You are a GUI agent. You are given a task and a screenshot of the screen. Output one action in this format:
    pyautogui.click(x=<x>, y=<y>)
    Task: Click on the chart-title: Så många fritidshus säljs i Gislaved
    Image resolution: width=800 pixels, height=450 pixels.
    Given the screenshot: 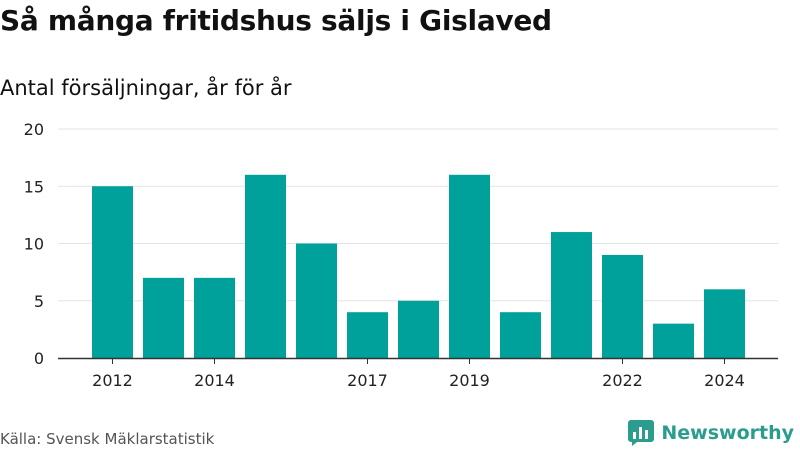 What is the action you would take?
    pyautogui.click(x=276, y=20)
    